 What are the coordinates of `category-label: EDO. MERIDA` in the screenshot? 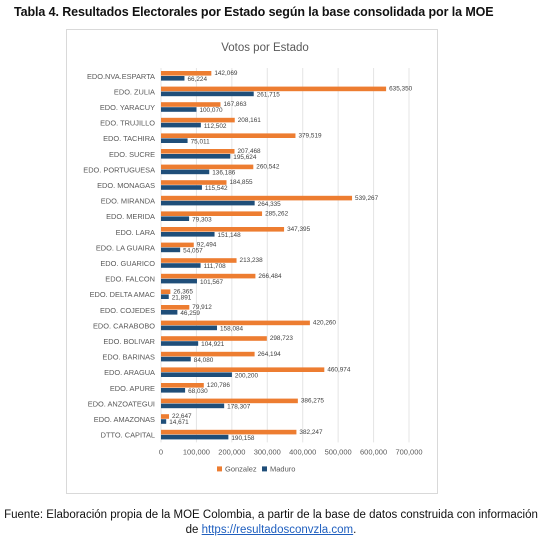 It's located at (130, 216).